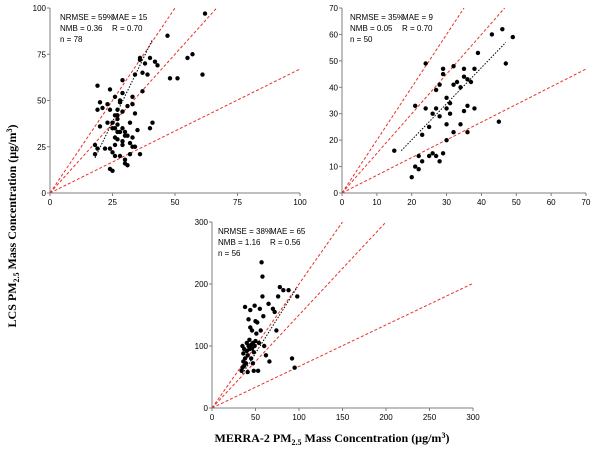  Describe the element at coordinates (333, 87) in the screenshot. I see `y-tick-label: 40` at that location.